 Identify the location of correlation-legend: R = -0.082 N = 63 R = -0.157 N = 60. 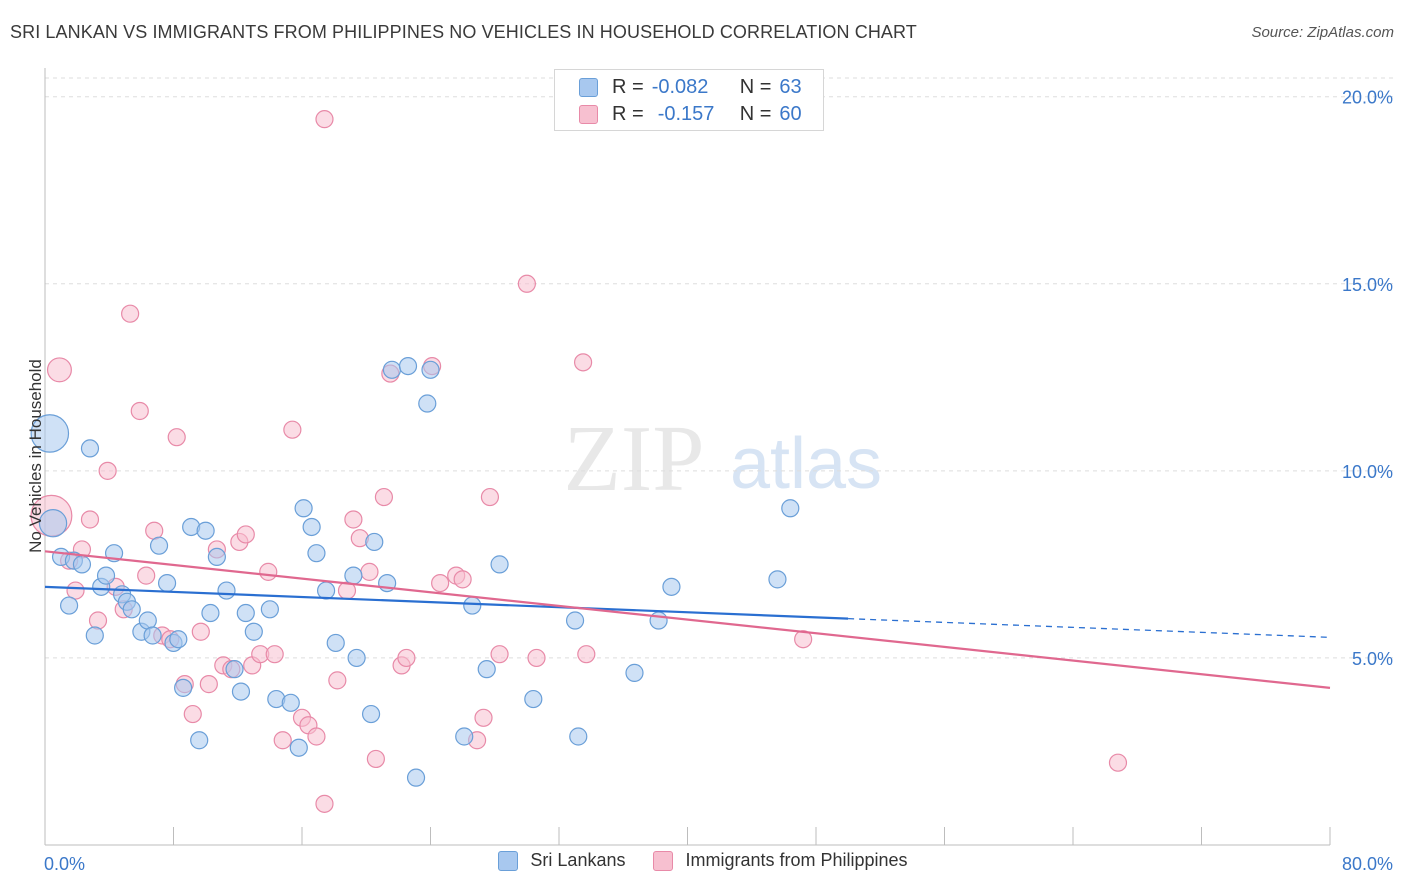
(689, 100).